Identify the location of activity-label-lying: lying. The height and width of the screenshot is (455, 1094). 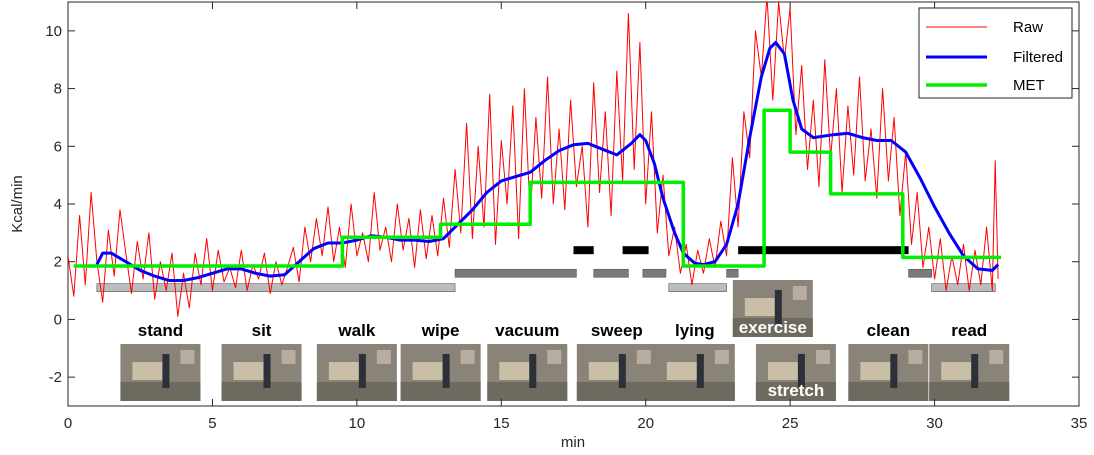
(695, 330).